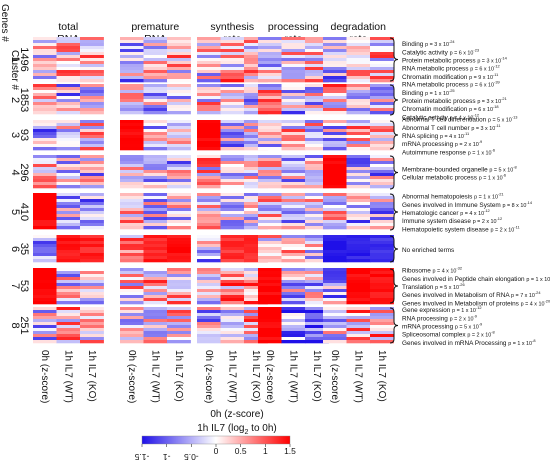 Image resolution: width=550 pixels, height=469 pixels. What do you see at coordinates (453, 196) in the screenshot?
I see `enrichment-term: Abnormal hematopoiesis p = 1 x 10-21` at bounding box center [453, 196].